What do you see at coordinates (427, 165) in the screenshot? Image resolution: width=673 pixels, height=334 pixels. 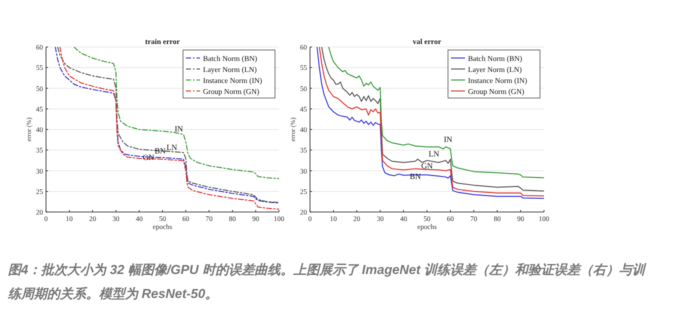 I see `annotation: GN` at bounding box center [427, 165].